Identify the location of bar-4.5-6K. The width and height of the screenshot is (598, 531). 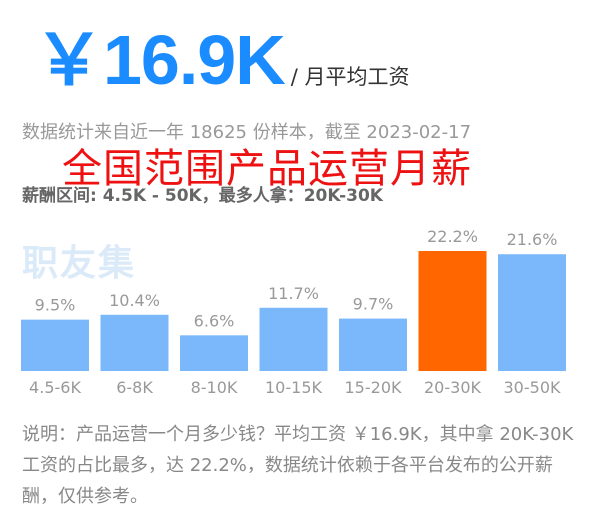
(55, 345).